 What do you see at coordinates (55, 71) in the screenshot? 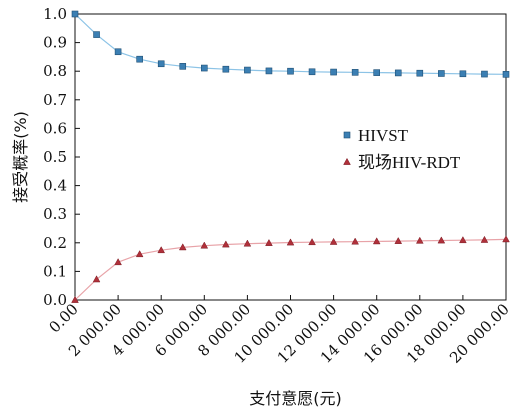
I see `y-tick-label: 0.8` at bounding box center [55, 71].